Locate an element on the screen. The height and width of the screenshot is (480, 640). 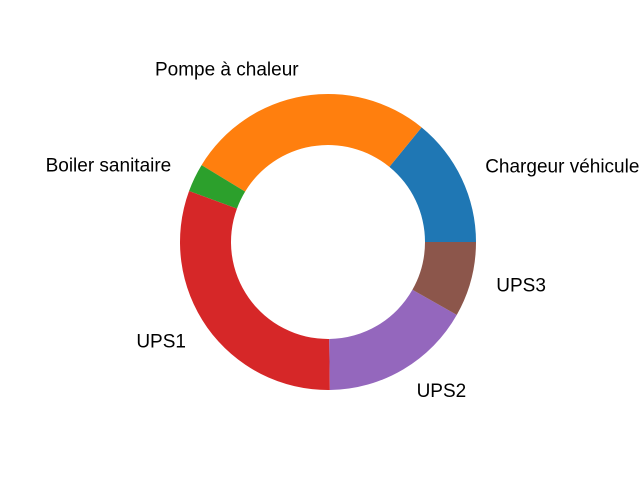
slice-label-0: Chargeur véhicule is located at coordinates (562, 166).